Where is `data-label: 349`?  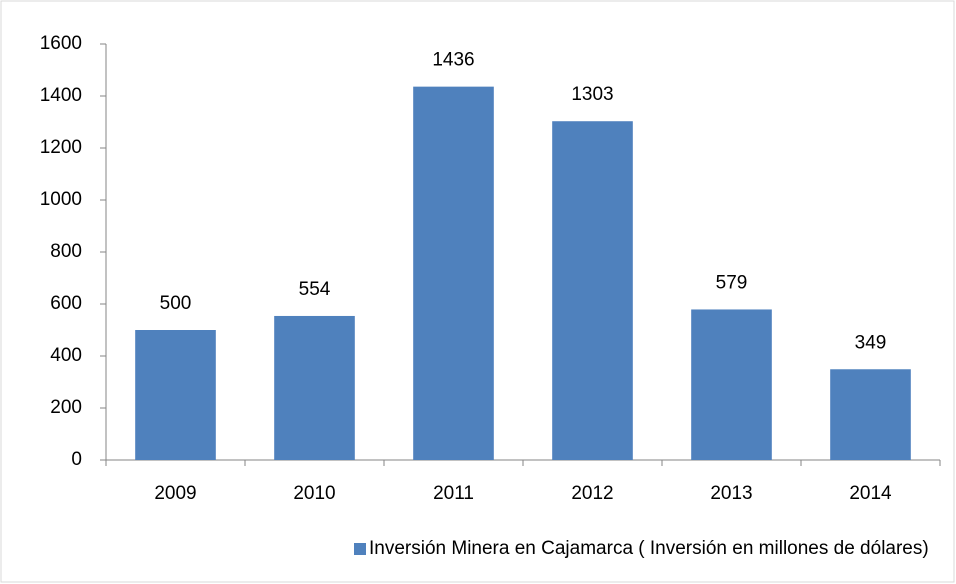 data-label: 349 is located at coordinates (871, 342).